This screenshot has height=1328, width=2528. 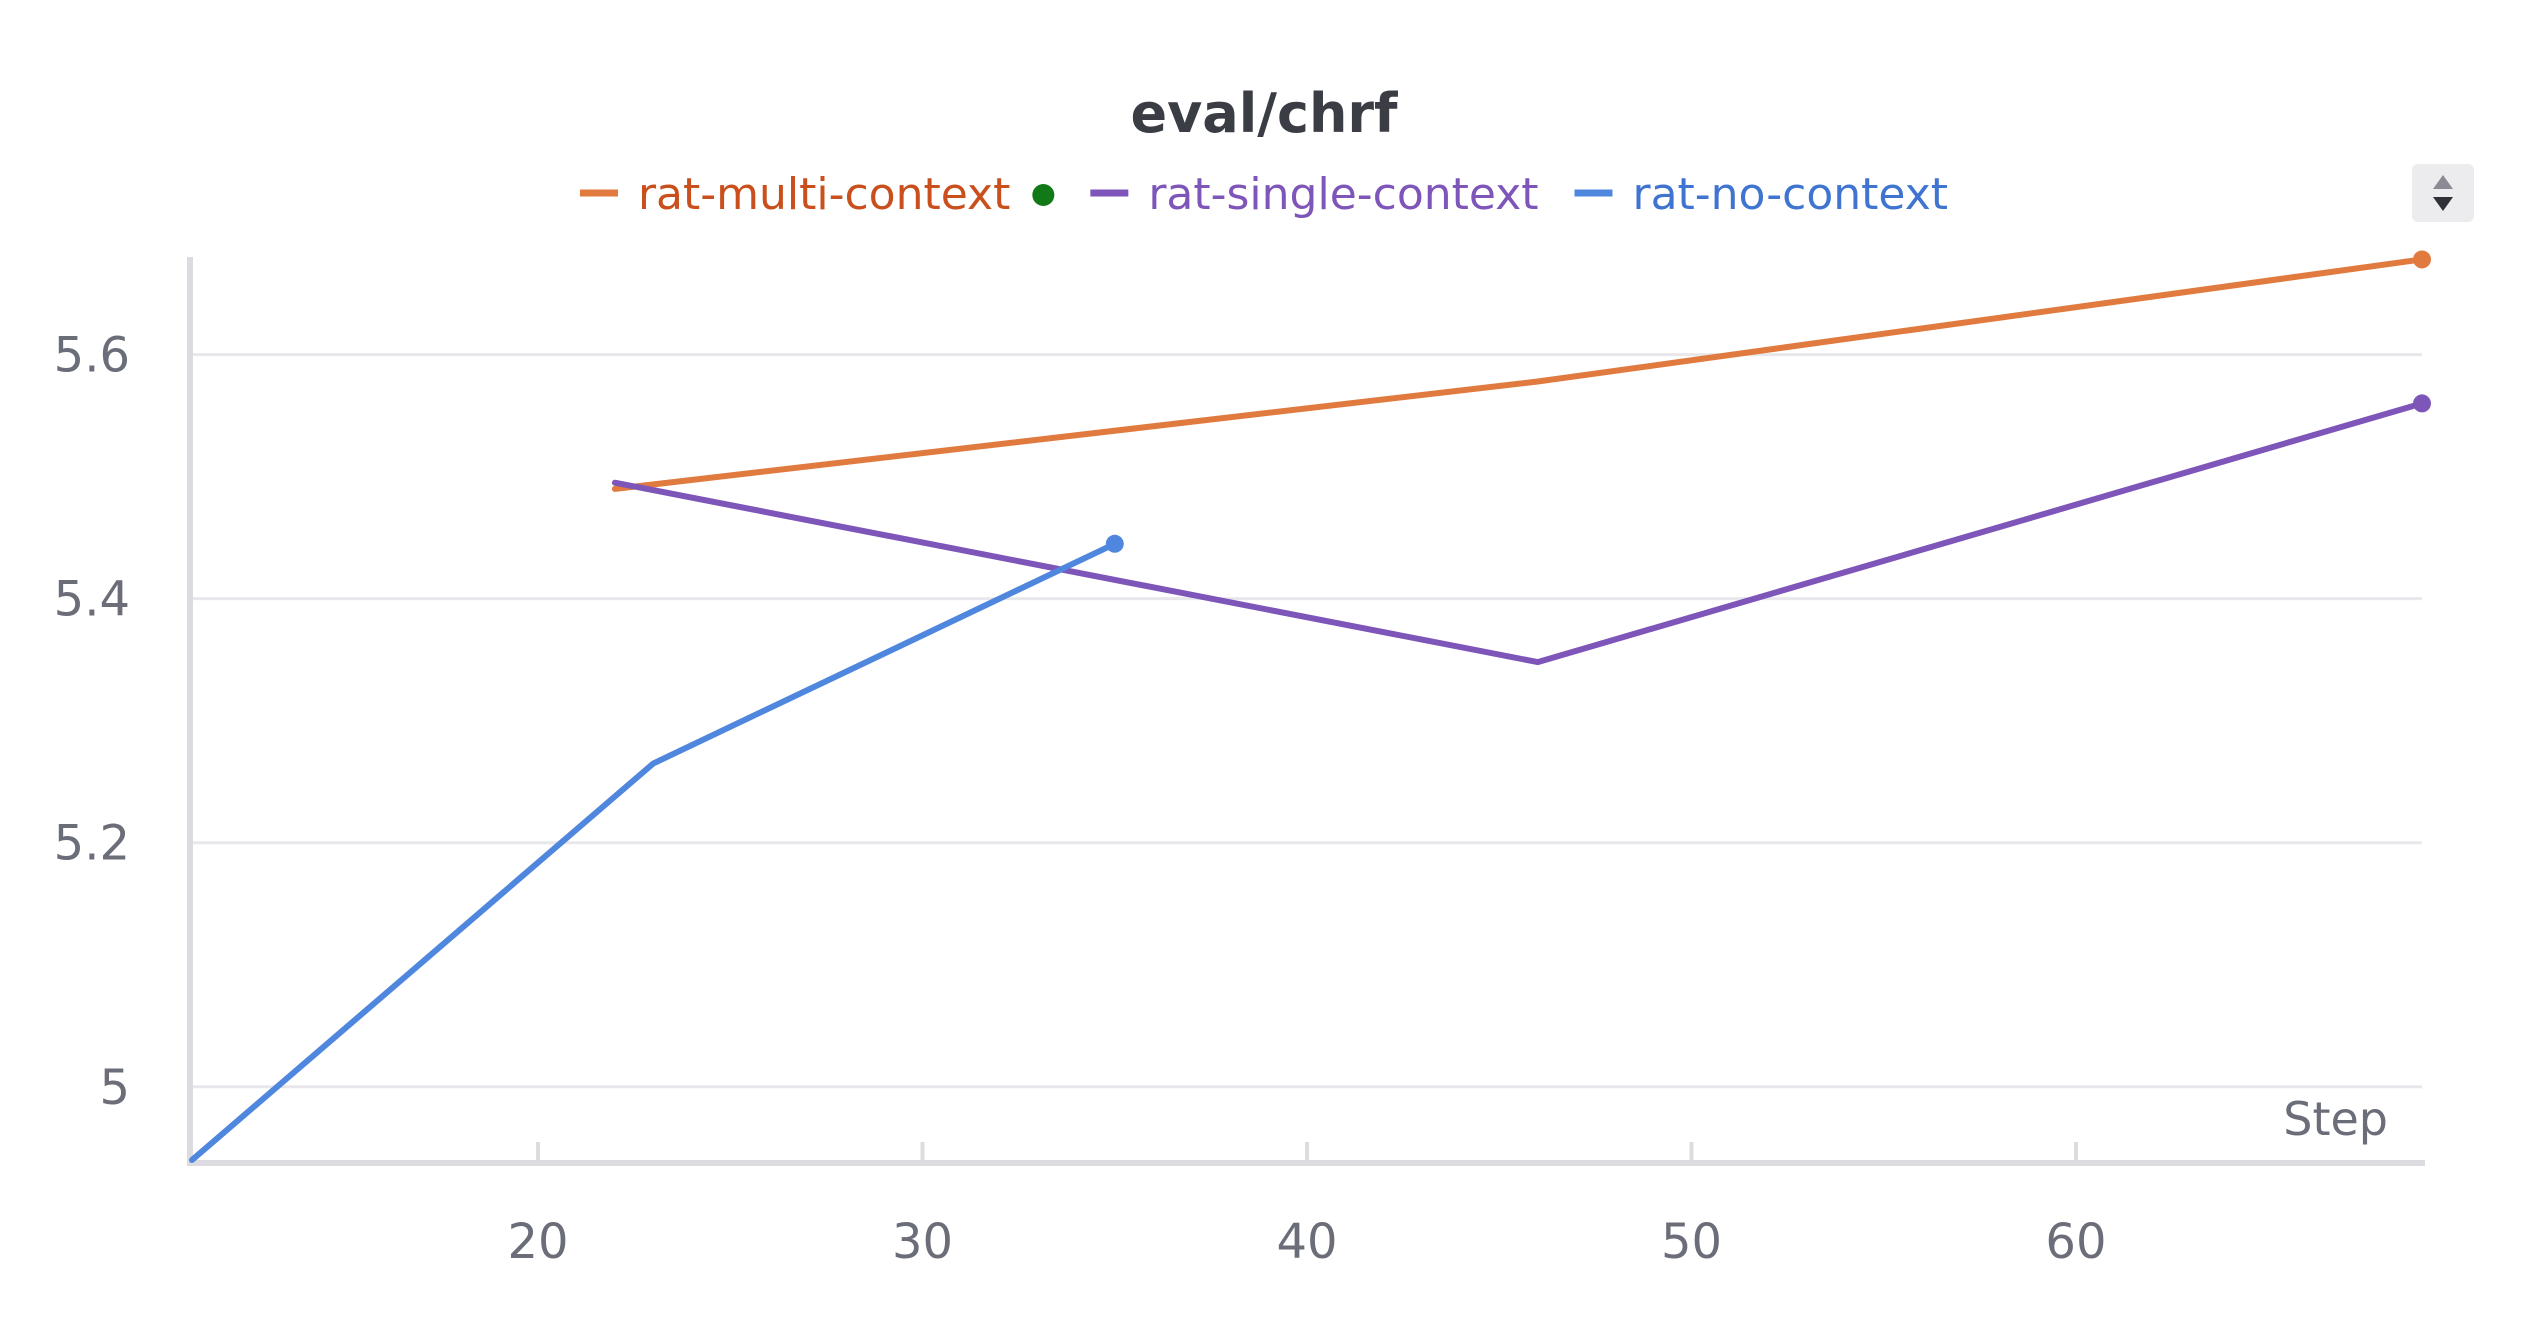 I want to click on legend-label: rat-multi-context, so click(x=824, y=194).